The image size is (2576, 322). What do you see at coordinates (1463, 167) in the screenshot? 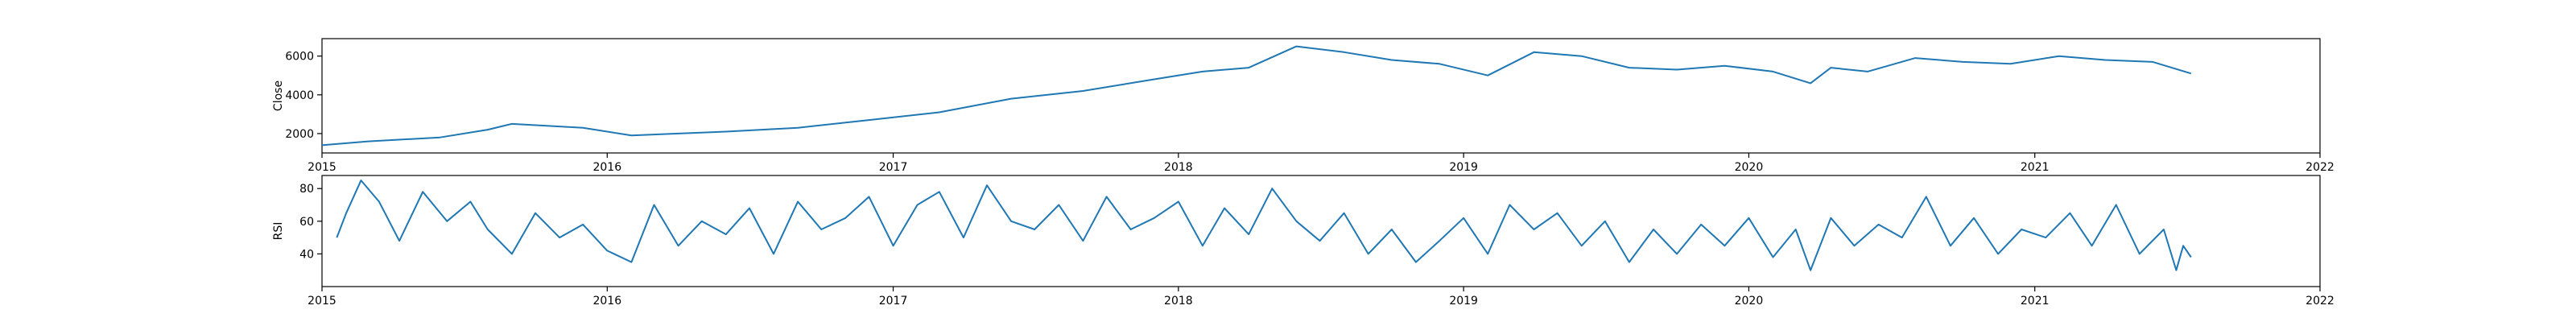
I see `close-x-tick-label: 2019` at bounding box center [1463, 167].